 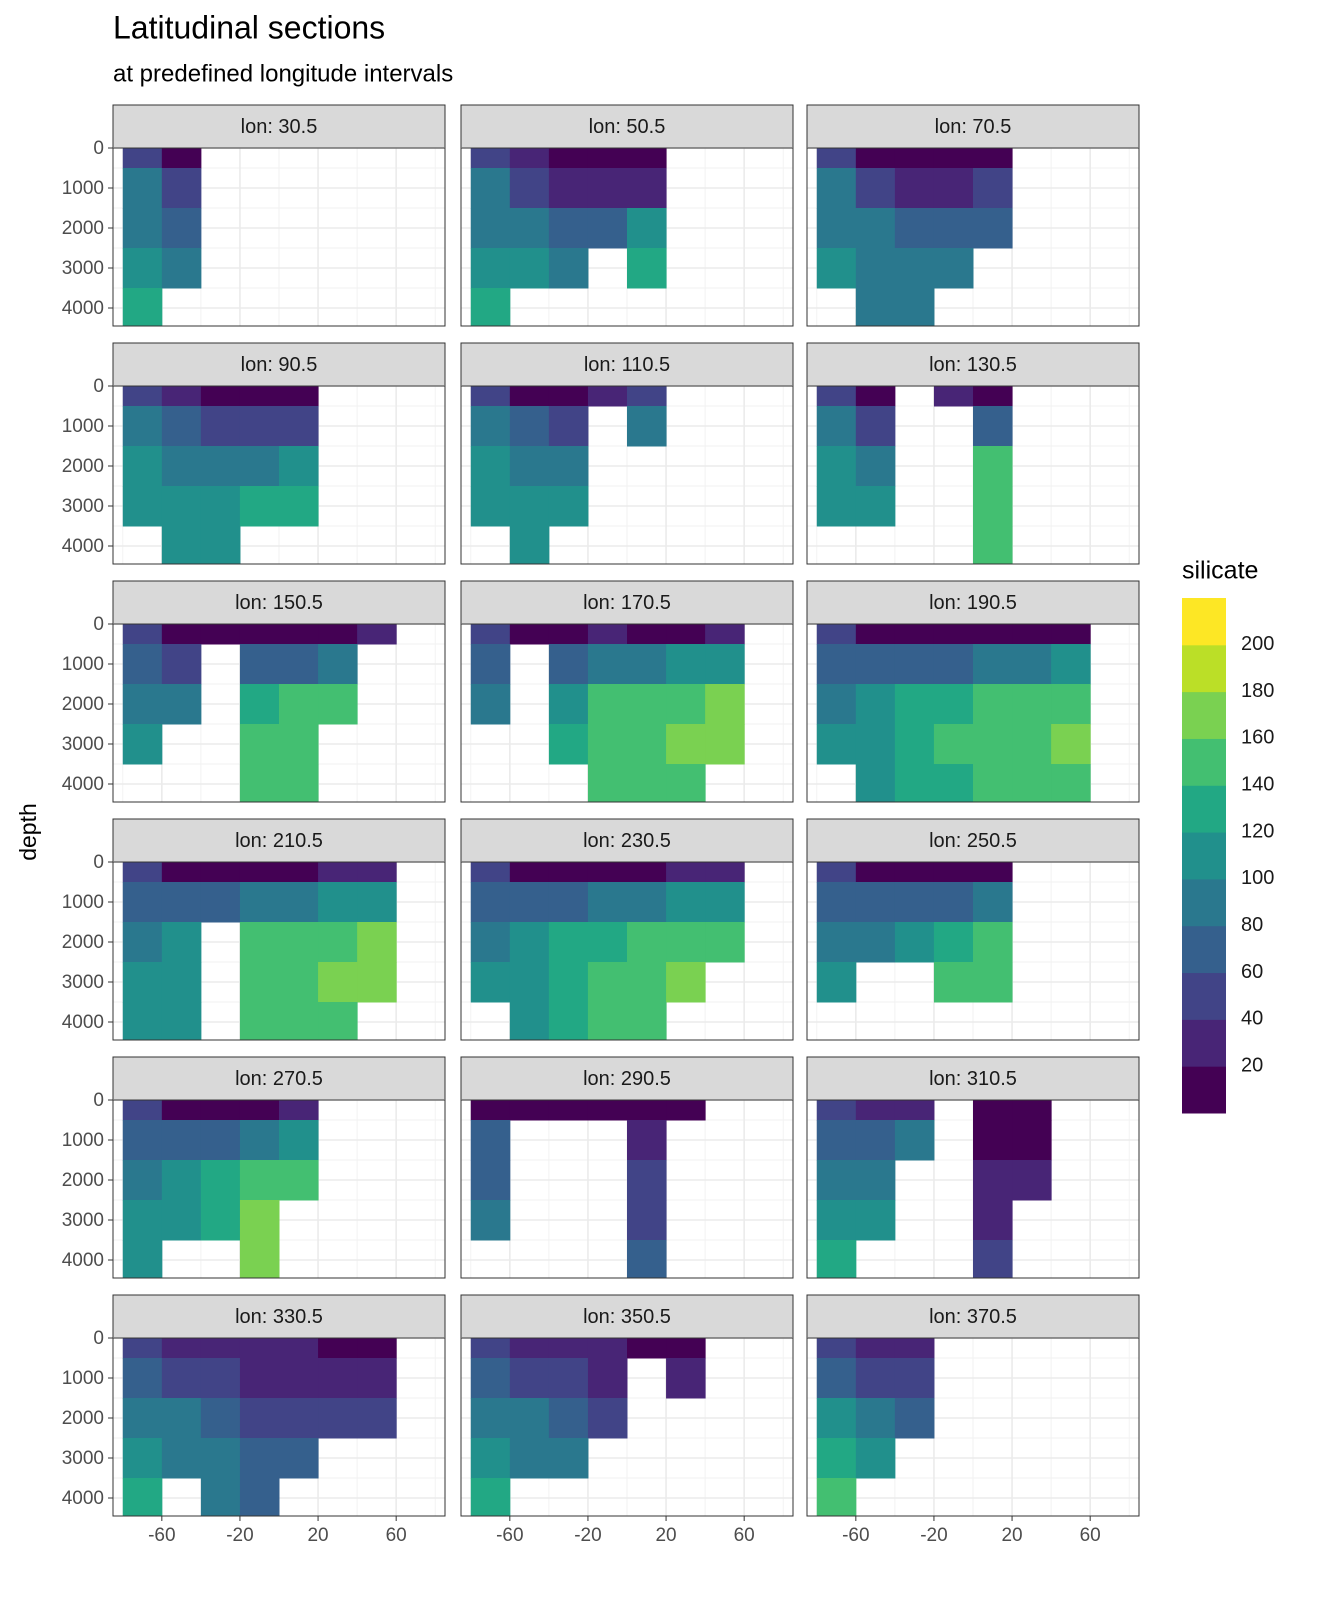 I want to click on y-tick-label: 2000, so click(x=83, y=942).